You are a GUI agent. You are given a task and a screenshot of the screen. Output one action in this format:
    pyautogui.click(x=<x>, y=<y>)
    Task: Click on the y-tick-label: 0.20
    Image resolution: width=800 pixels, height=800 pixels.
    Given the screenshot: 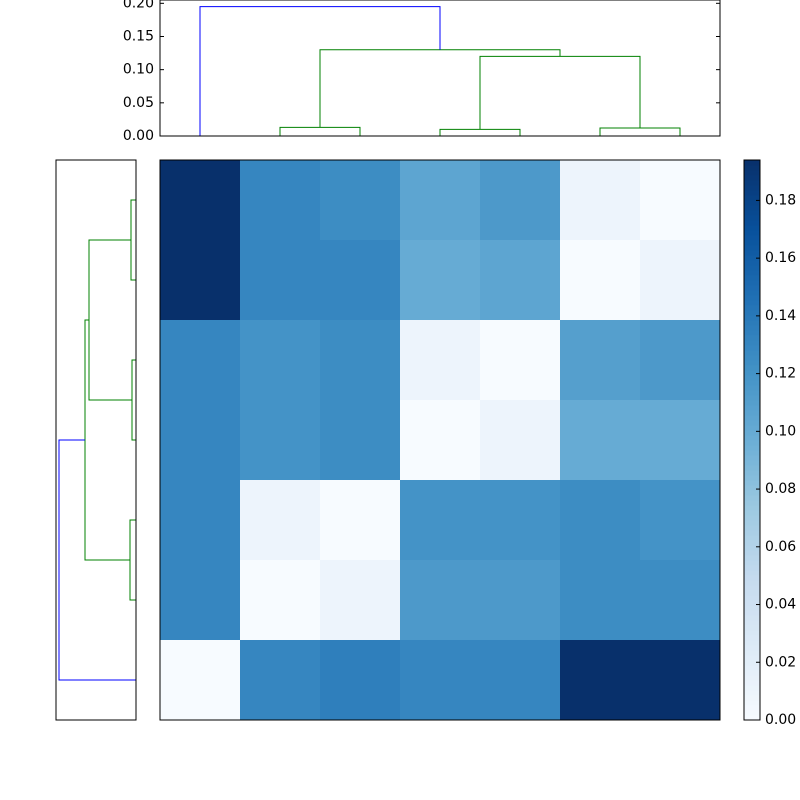 What is the action you would take?
    pyautogui.click(x=138, y=5)
    